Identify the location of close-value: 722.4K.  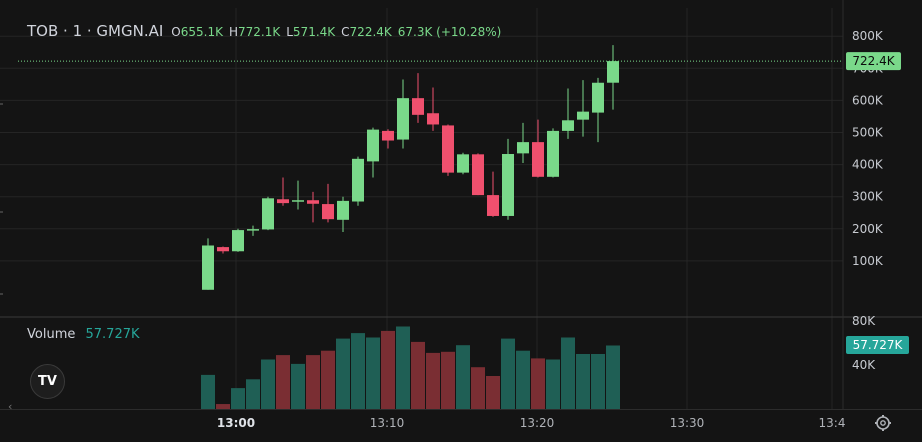
(370, 32).